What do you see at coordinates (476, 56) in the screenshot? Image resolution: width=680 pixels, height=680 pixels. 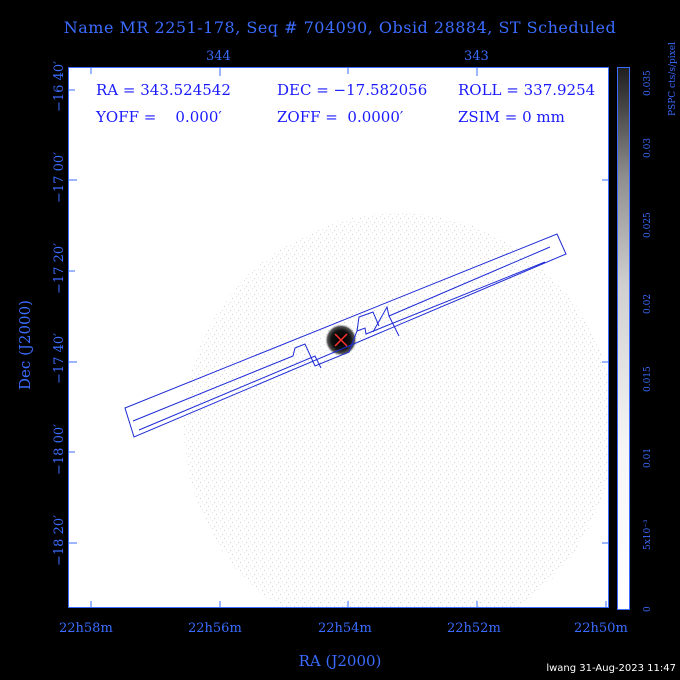 I see `top-axis-tick-343: 343` at bounding box center [476, 56].